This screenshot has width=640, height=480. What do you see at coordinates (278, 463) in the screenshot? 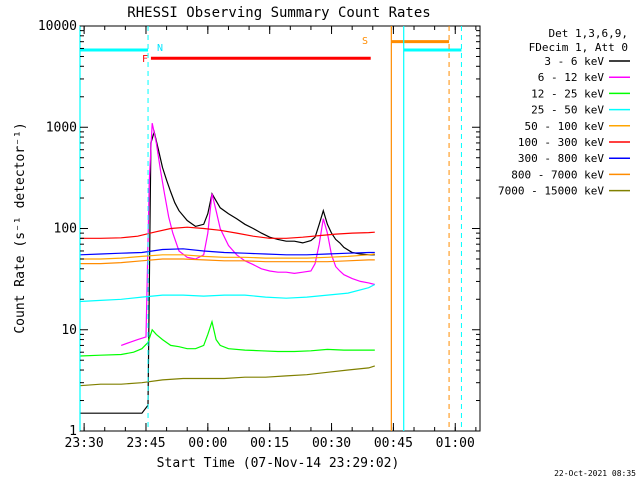
I see `x-axis-label: Start Time (07-Nov-14 23:29:02)` at bounding box center [278, 463].